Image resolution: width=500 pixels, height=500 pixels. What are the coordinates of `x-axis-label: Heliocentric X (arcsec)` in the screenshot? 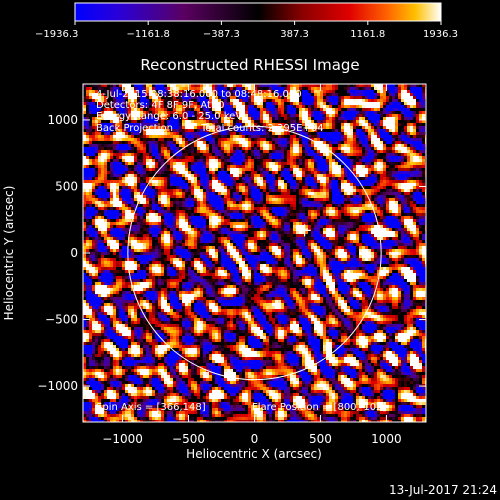 It's located at (254, 454).